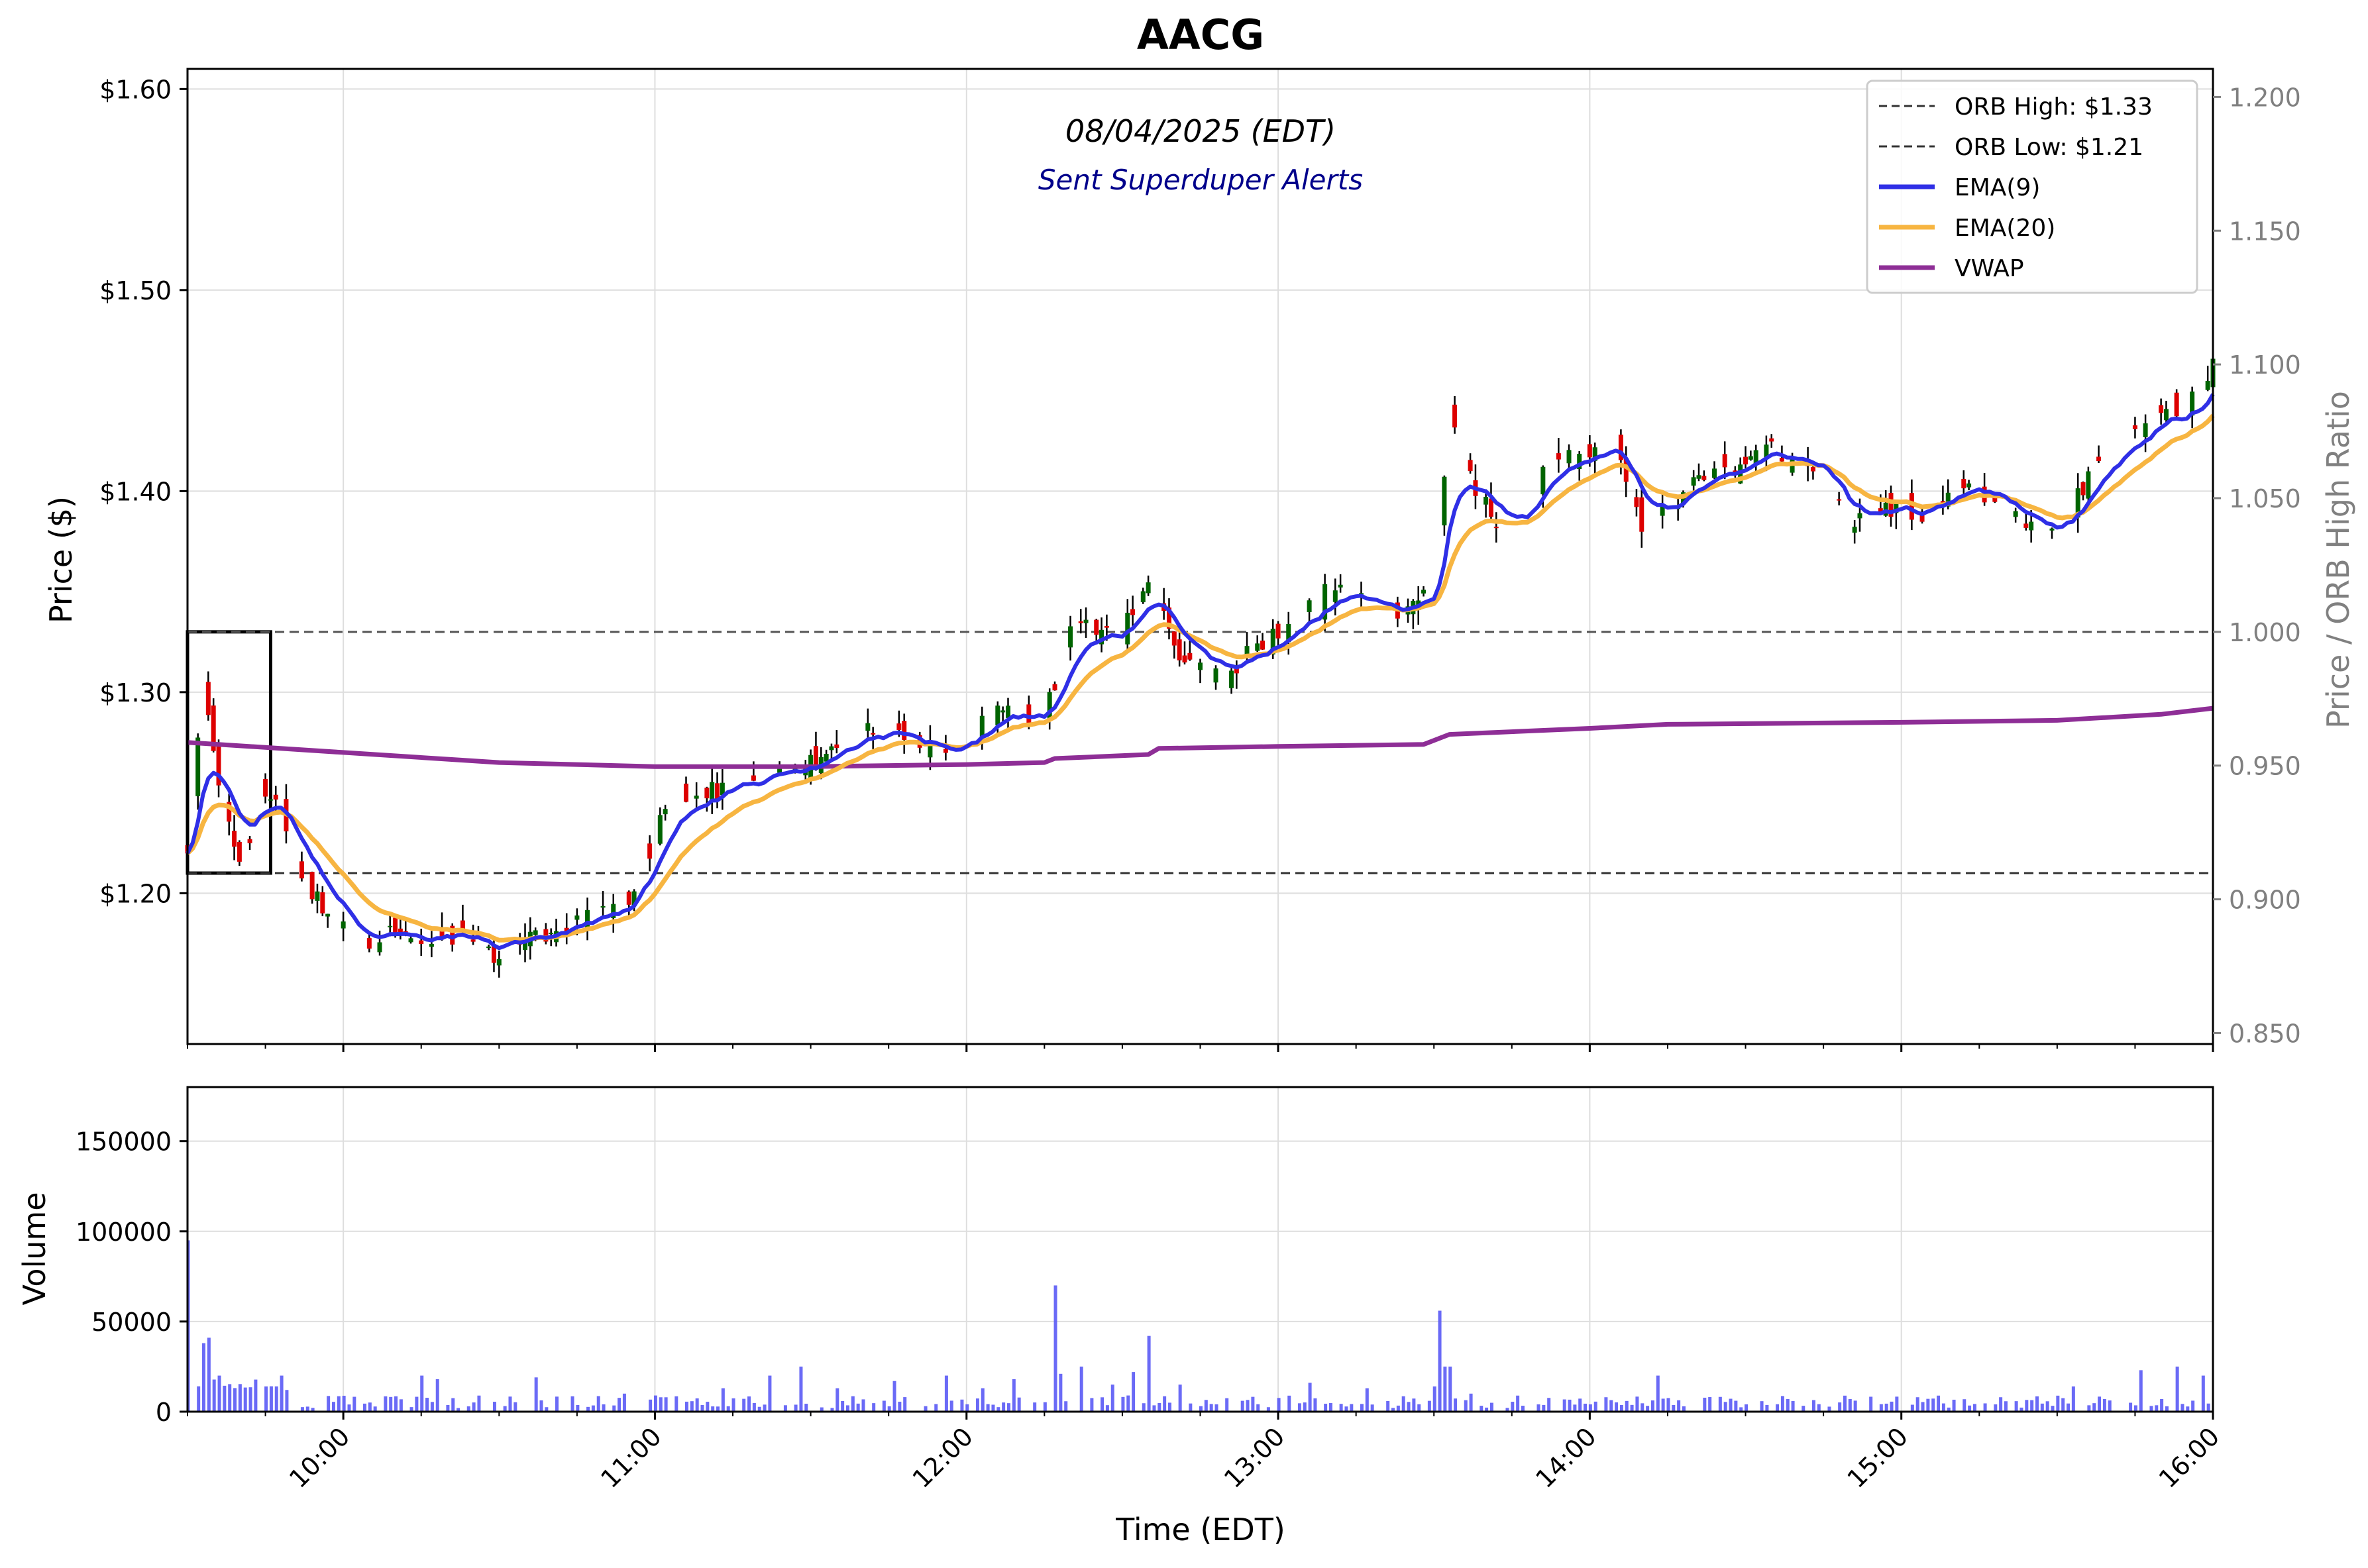 The width and height of the screenshot is (2368, 1568). What do you see at coordinates (1200, 1529) in the screenshot?
I see `time-axis-label: Time (EDT)` at bounding box center [1200, 1529].